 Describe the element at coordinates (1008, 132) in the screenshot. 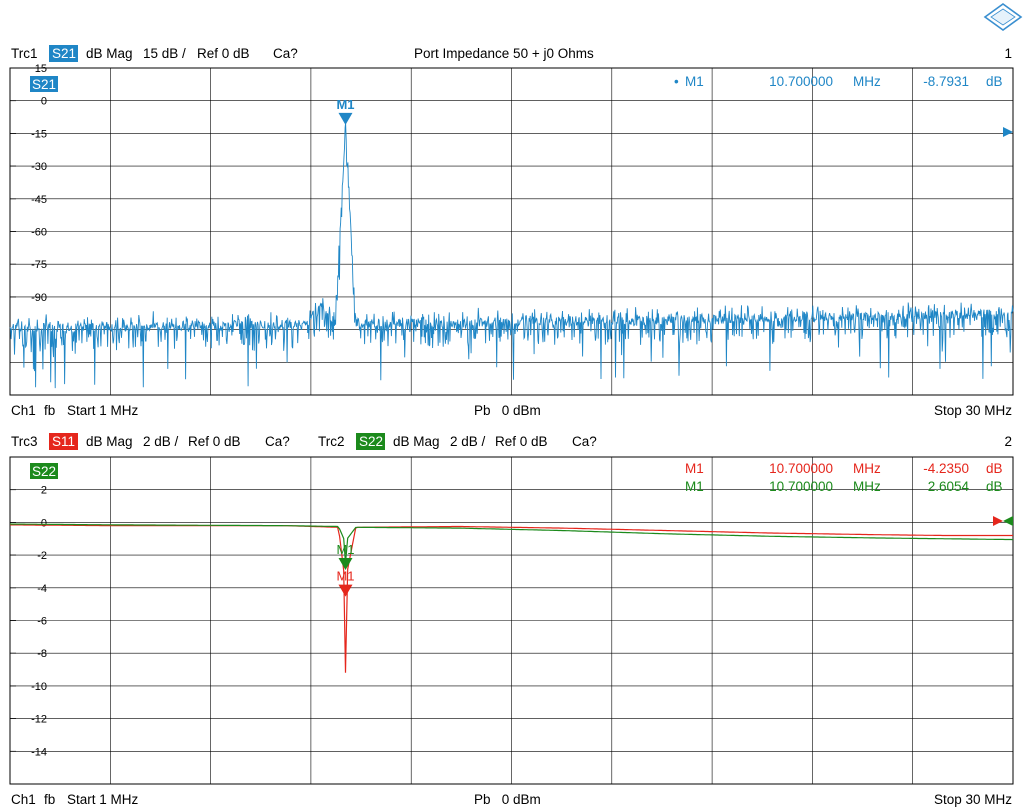

I see `top-ref-level-arrow-icon` at that location.